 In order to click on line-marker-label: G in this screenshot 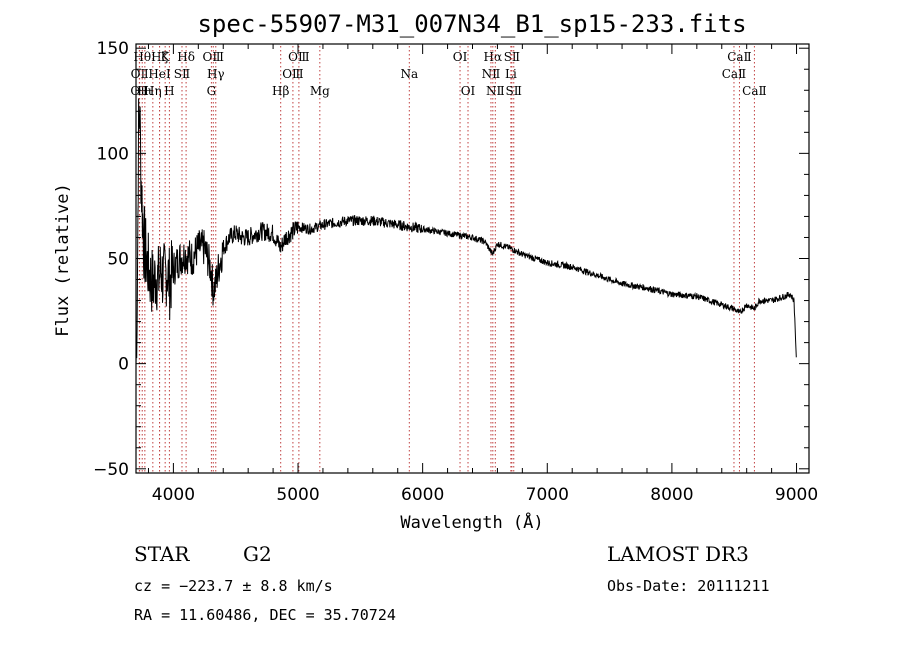, I will do `click(212, 91)`.